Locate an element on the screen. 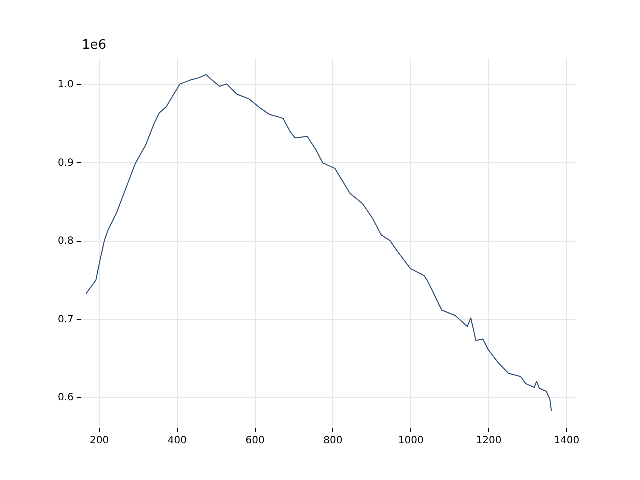 The width and height of the screenshot is (640, 480). y-tick-label: 1.0 is located at coordinates (66, 85).